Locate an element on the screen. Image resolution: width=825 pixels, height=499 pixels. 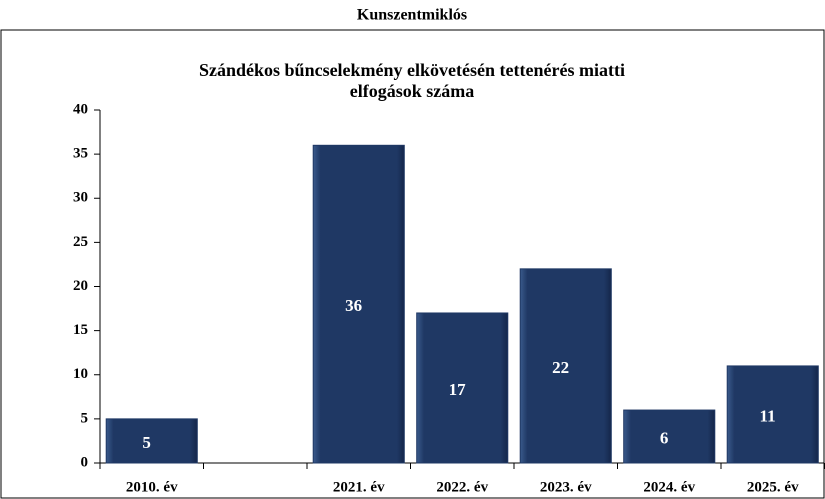
chart-title: Kunszentmiklós is located at coordinates (412, 15).